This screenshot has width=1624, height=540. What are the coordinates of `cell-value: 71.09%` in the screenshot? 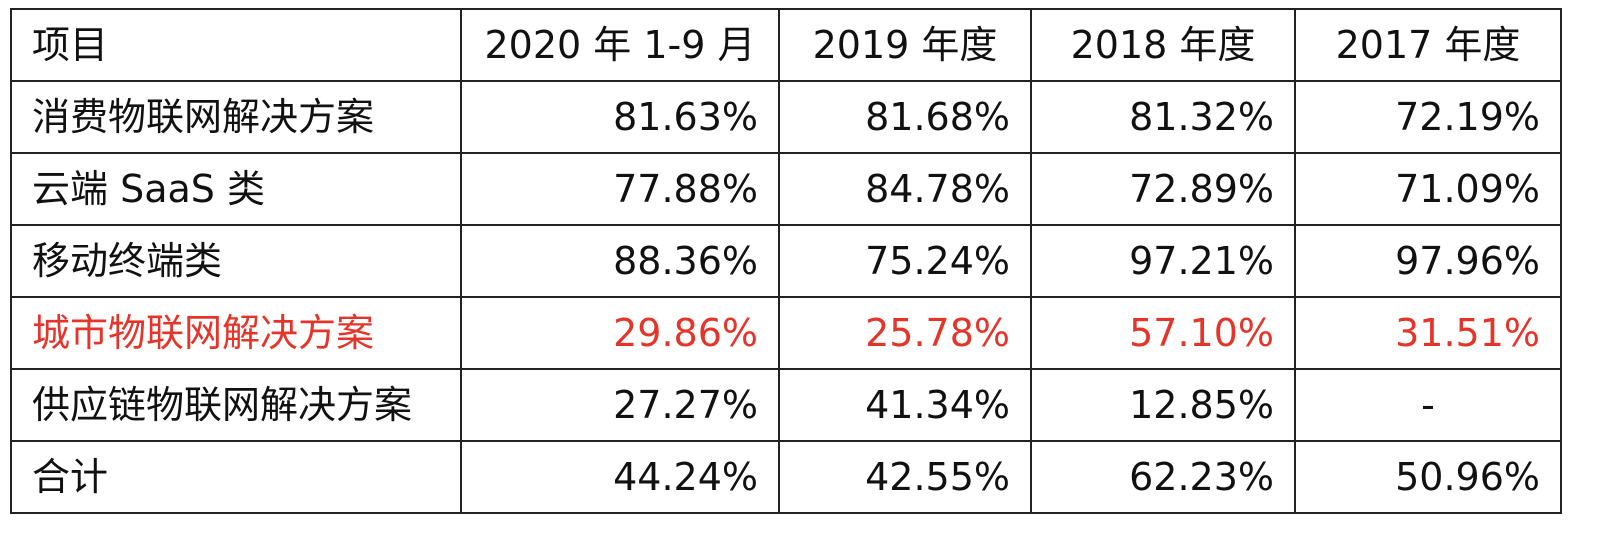 It's located at (1428, 189).